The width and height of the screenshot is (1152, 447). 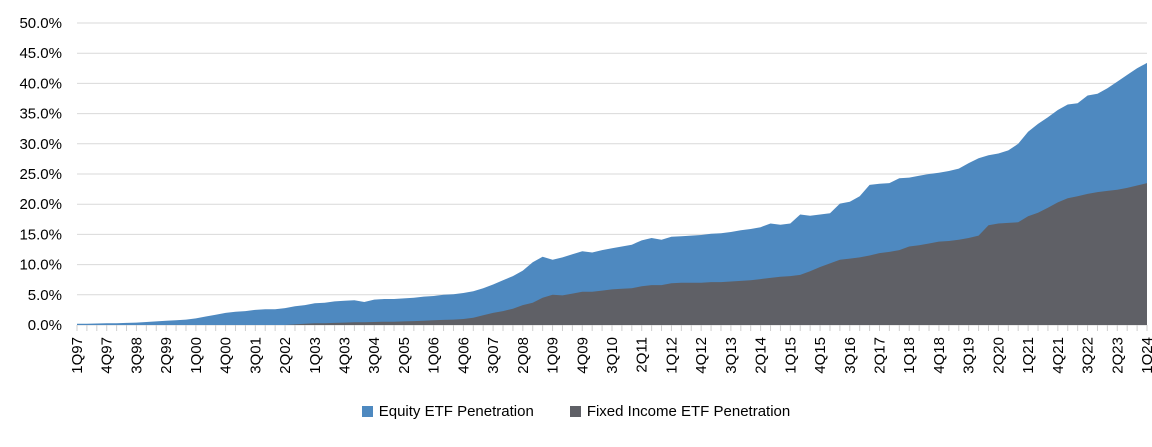 What do you see at coordinates (612, 328) in the screenshot?
I see `x-axis-ticks` at bounding box center [612, 328].